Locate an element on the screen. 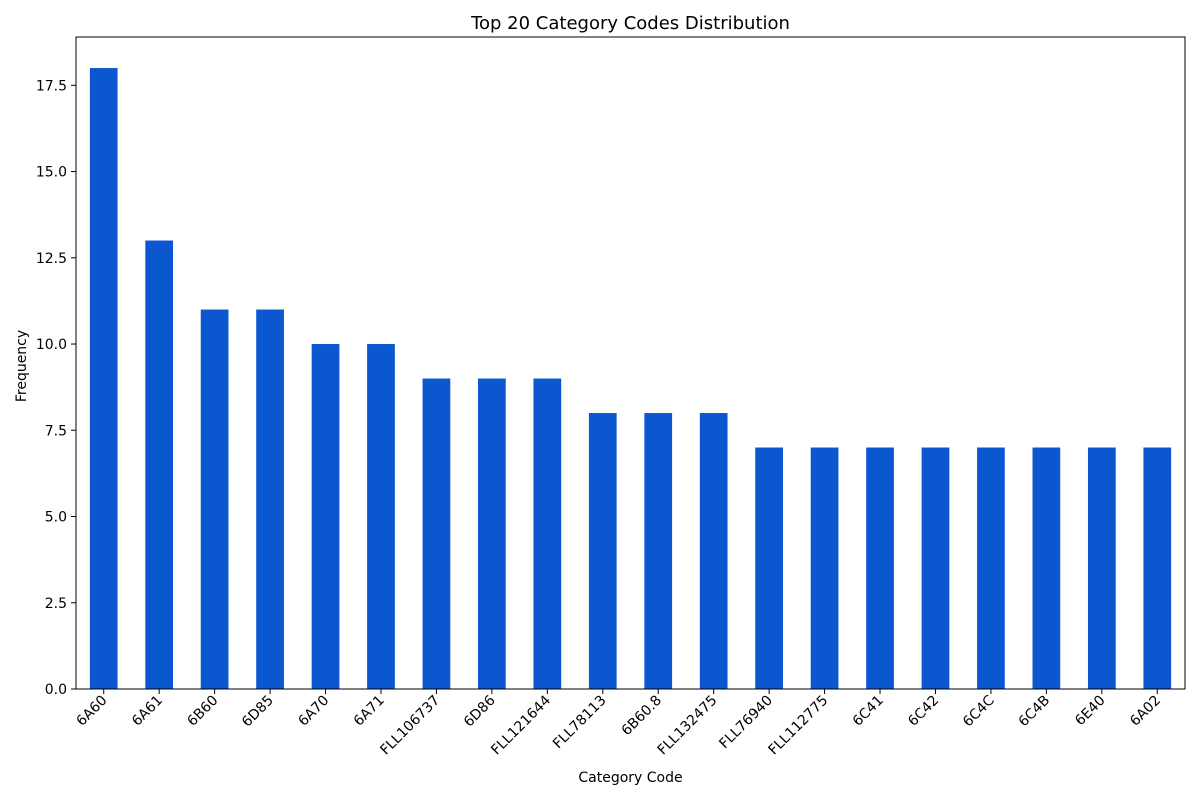  x-tick-label: FLL76940 is located at coordinates (746, 723).